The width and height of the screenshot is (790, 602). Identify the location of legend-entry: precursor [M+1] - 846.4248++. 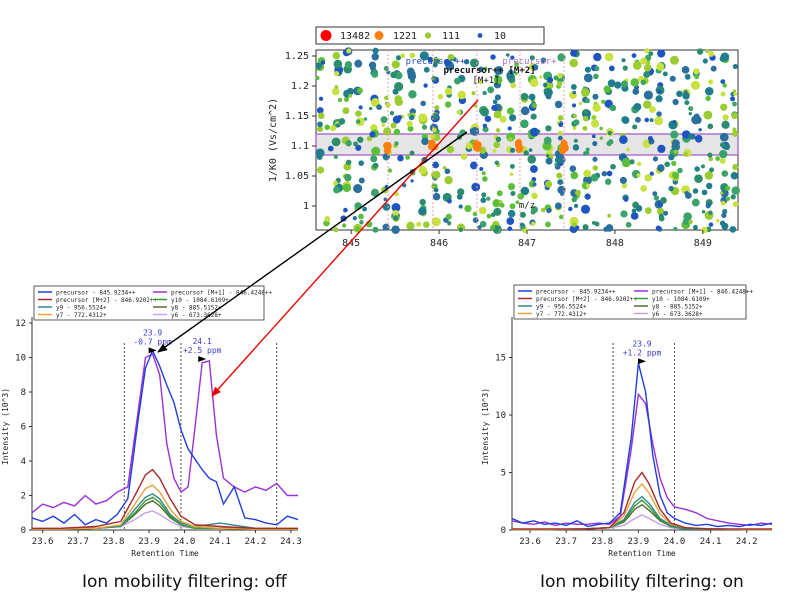
(703, 292).